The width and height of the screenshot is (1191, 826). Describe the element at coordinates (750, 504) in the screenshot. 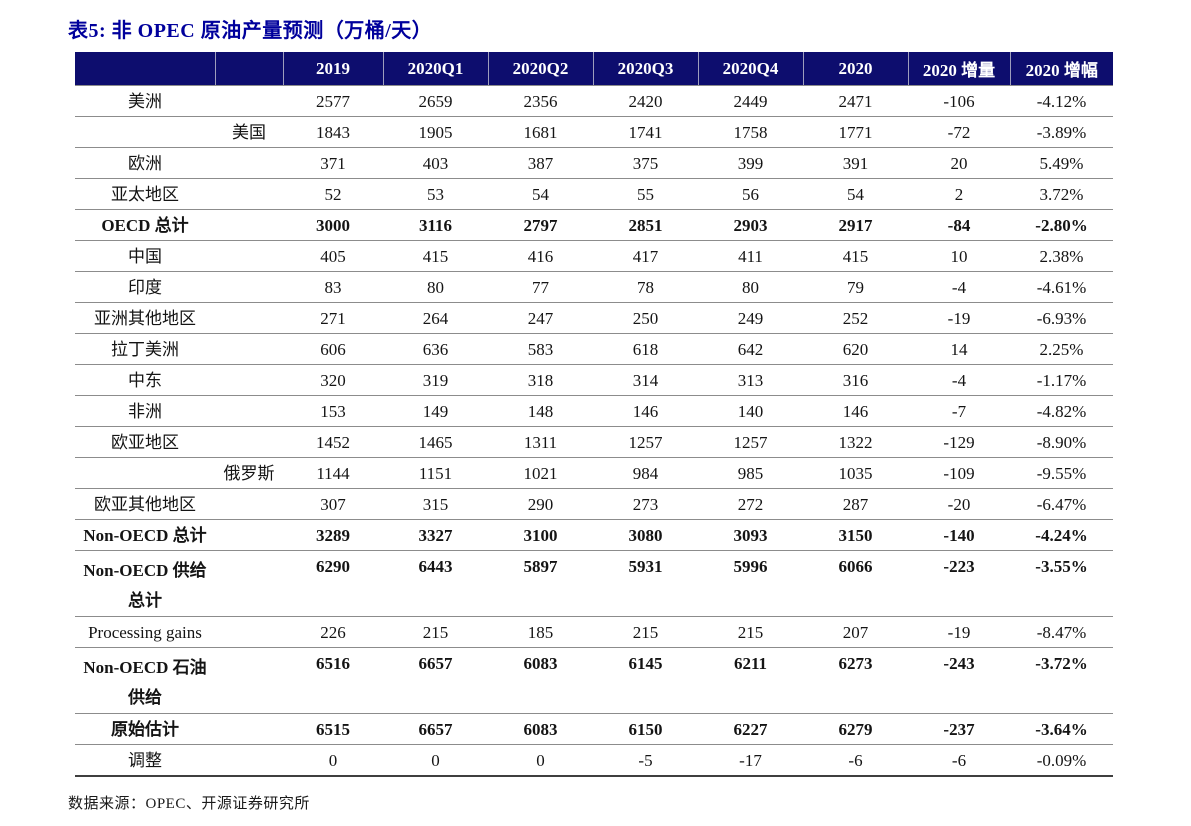

I see `value-cell: 272` at that location.